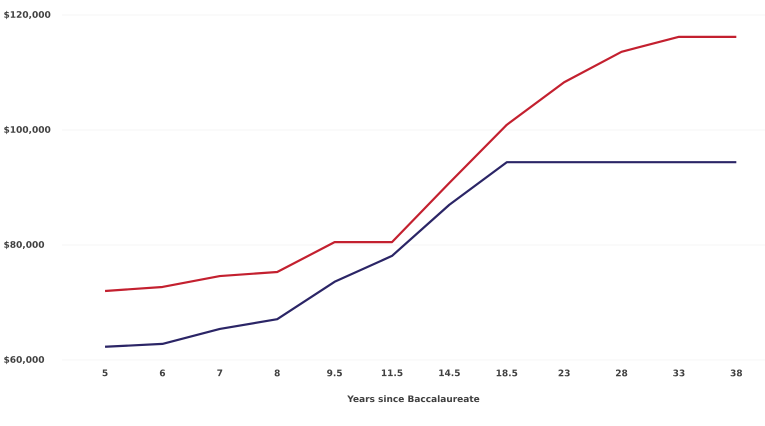 The width and height of the screenshot is (765, 426). Describe the element at coordinates (413, 398) in the screenshot. I see `x-axis-title: Years since Baccalaureate` at that location.